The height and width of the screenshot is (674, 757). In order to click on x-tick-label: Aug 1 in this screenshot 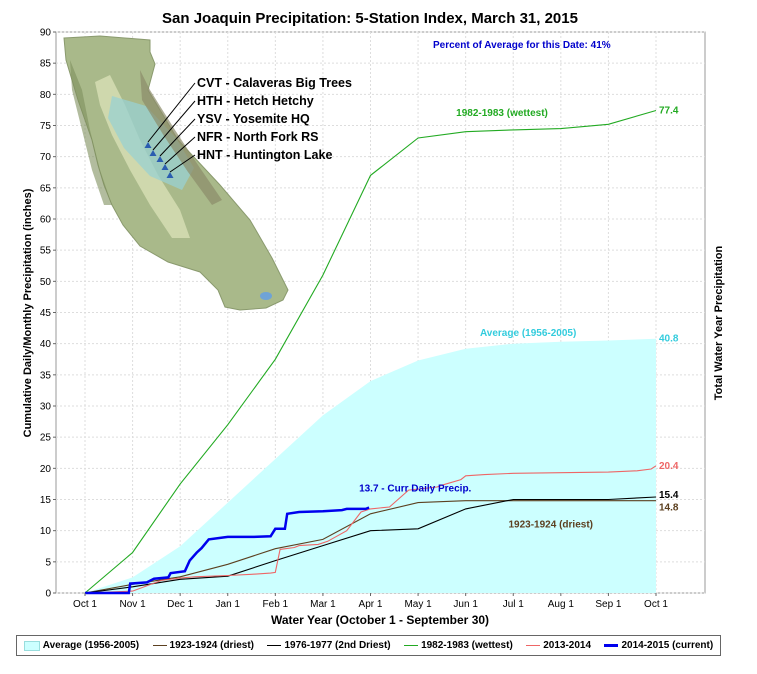, I will do `click(561, 604)`.